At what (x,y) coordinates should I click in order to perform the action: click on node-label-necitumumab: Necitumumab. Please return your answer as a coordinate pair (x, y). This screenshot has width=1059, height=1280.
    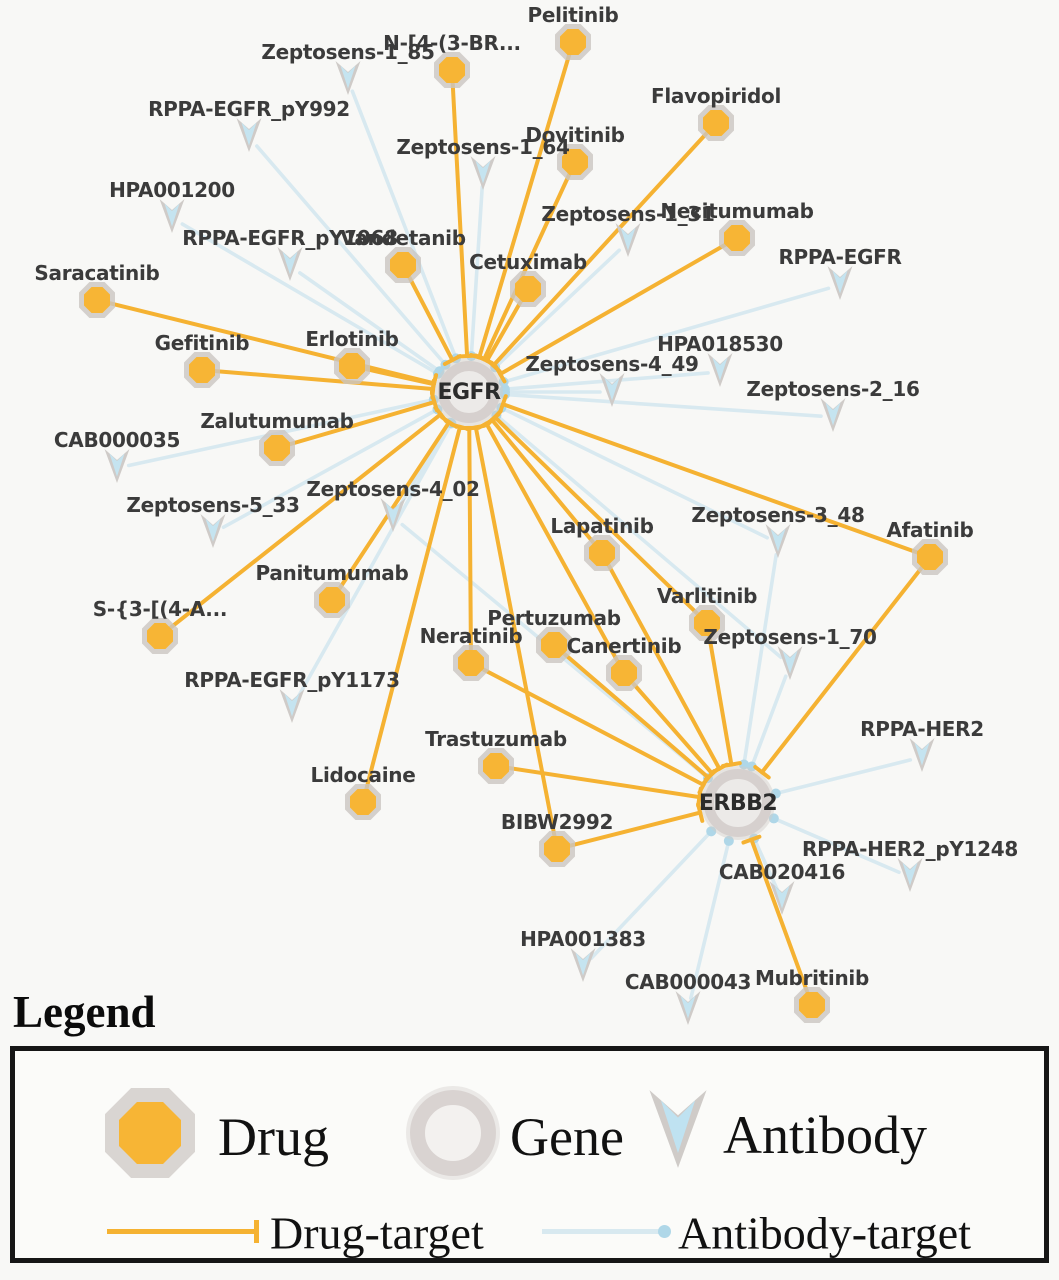
    Looking at the image, I should click on (737, 211).